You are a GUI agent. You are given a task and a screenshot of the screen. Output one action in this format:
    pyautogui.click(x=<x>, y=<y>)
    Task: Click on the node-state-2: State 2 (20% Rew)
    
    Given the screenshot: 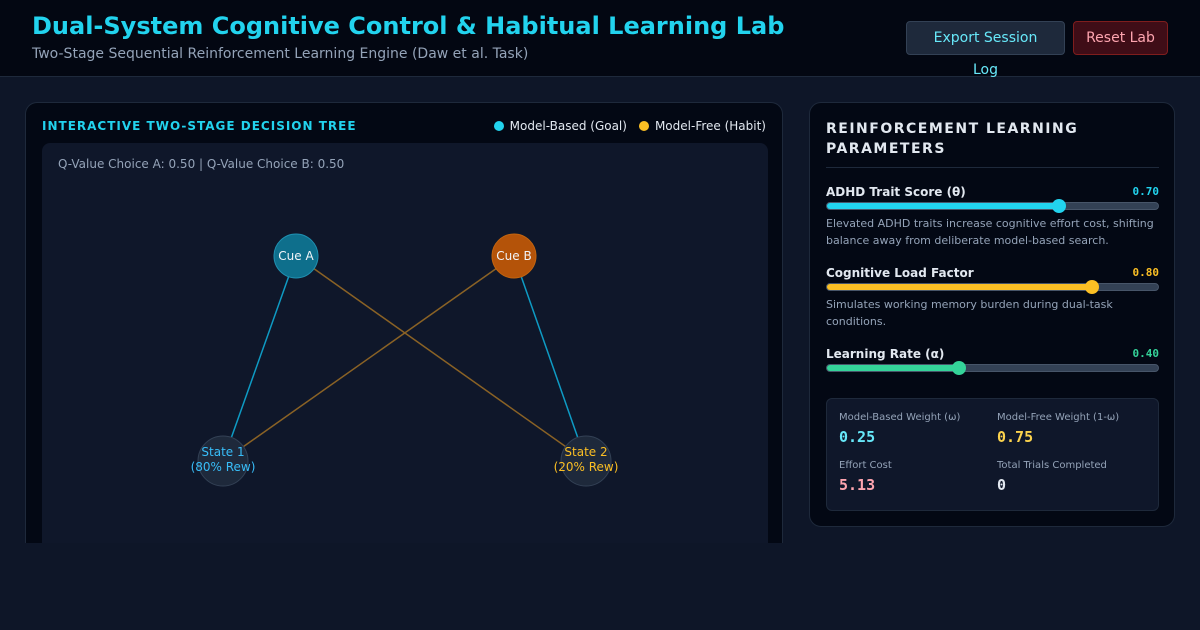 What is the action you would take?
    pyautogui.click(x=586, y=461)
    